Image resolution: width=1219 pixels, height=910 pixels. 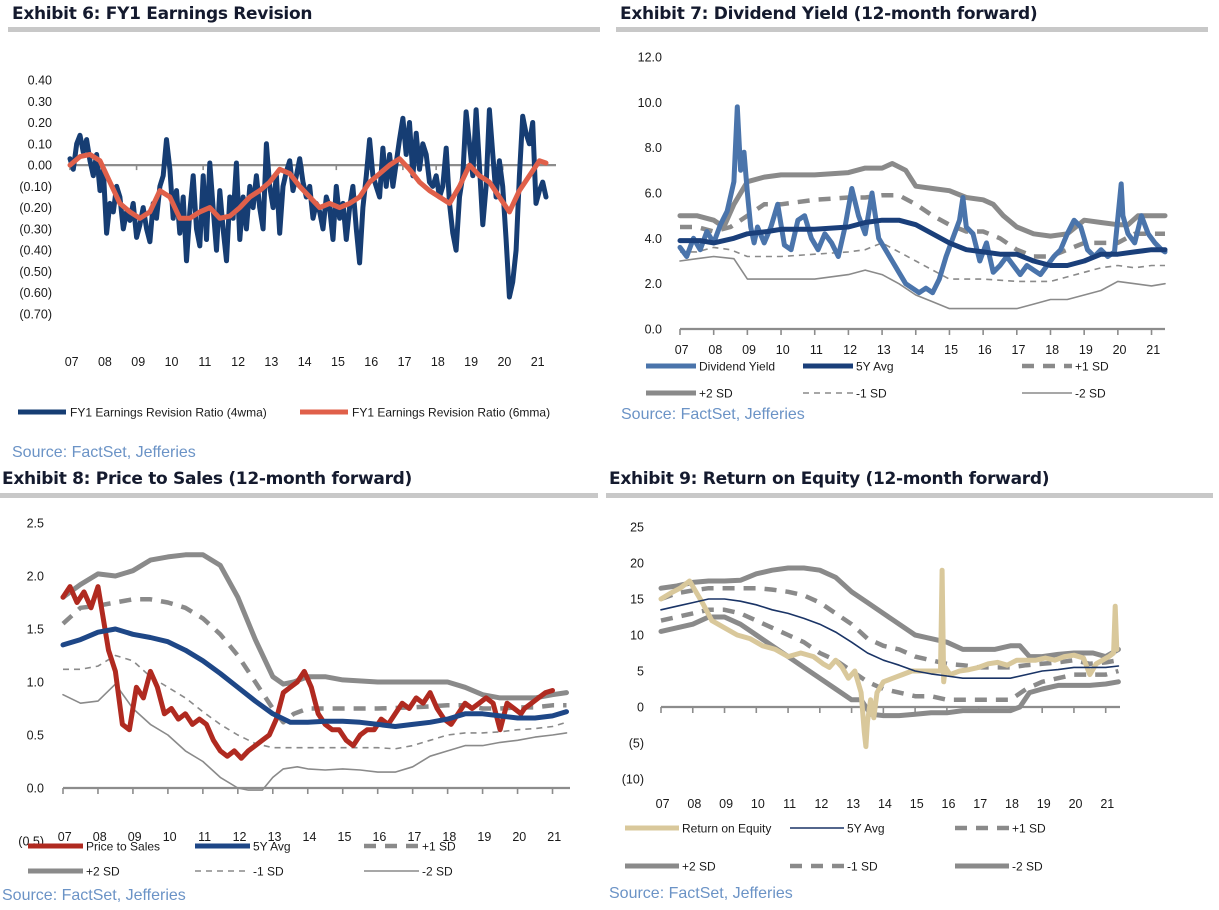 I want to click on y-tick-label: (0.60), so click(x=35, y=293).